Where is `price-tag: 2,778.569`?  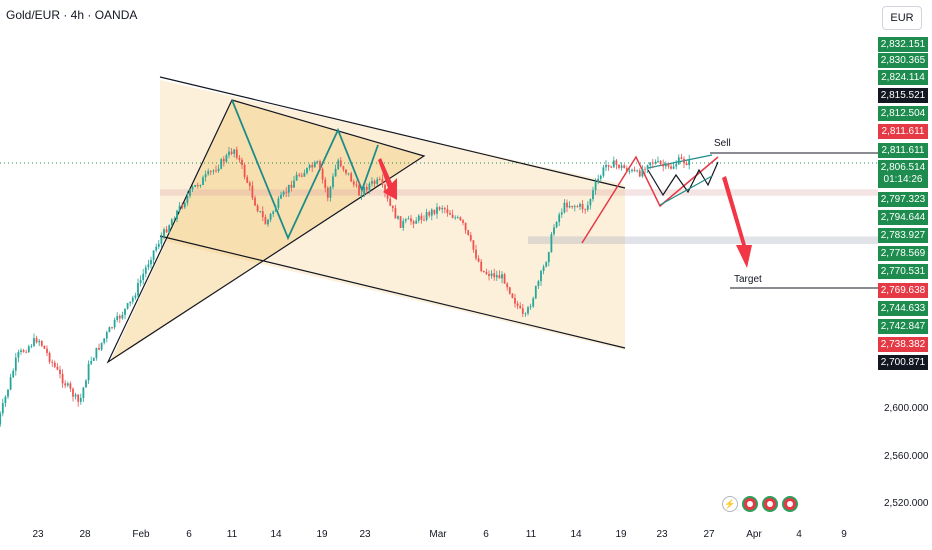 price-tag: 2,778.569 is located at coordinates (903, 253).